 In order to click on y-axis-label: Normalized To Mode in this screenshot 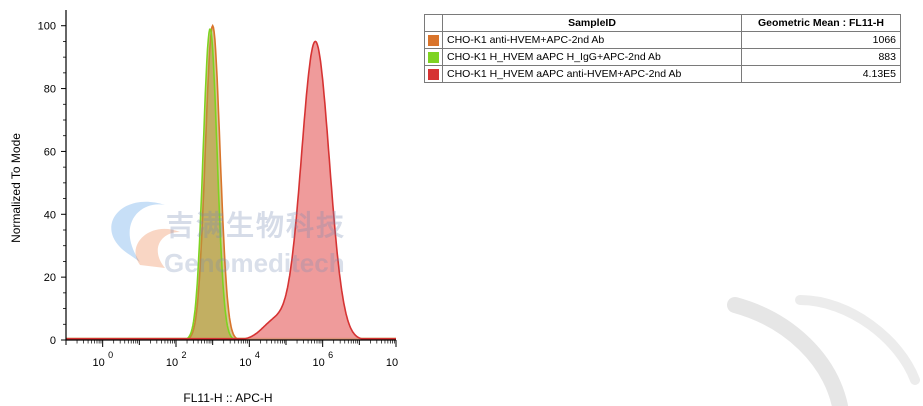, I will do `click(16, 188)`.